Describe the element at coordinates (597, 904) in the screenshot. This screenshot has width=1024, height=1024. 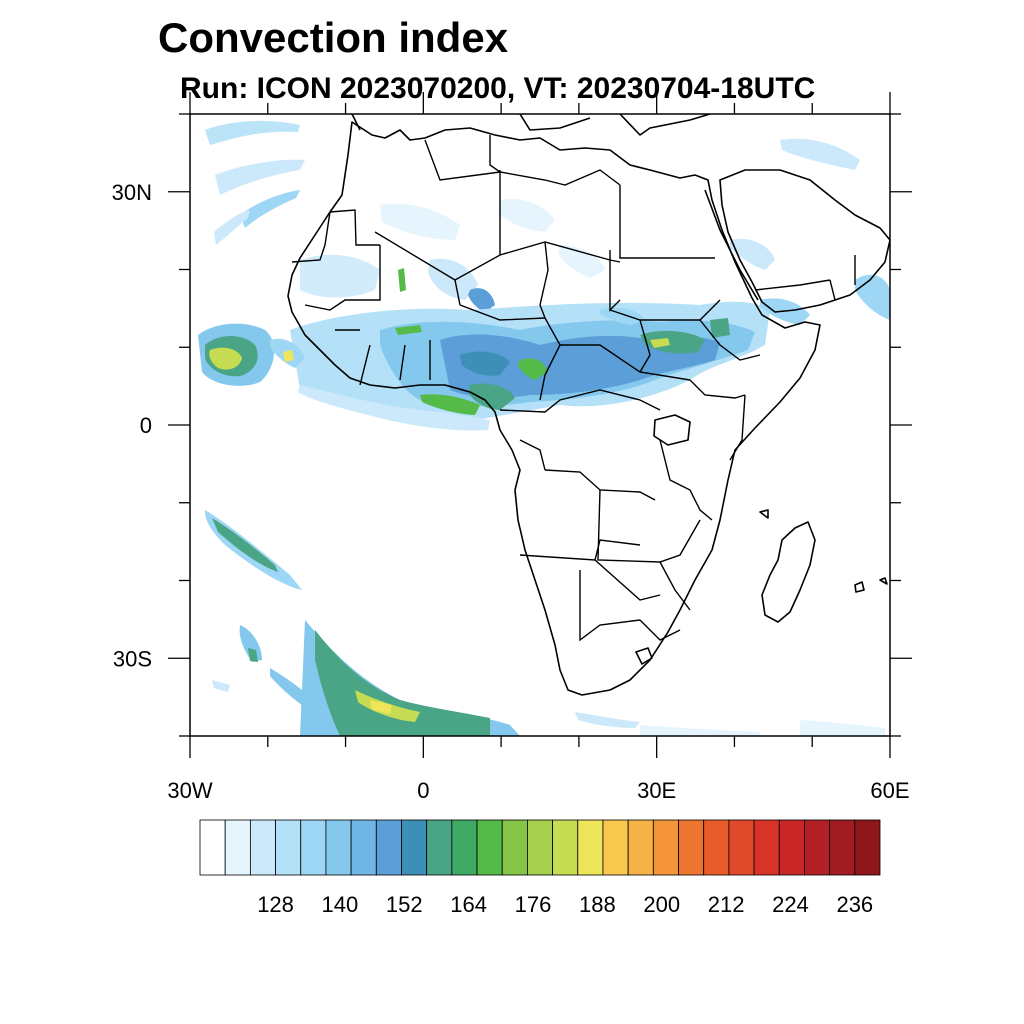
I see `colorbar-label: 188` at that location.